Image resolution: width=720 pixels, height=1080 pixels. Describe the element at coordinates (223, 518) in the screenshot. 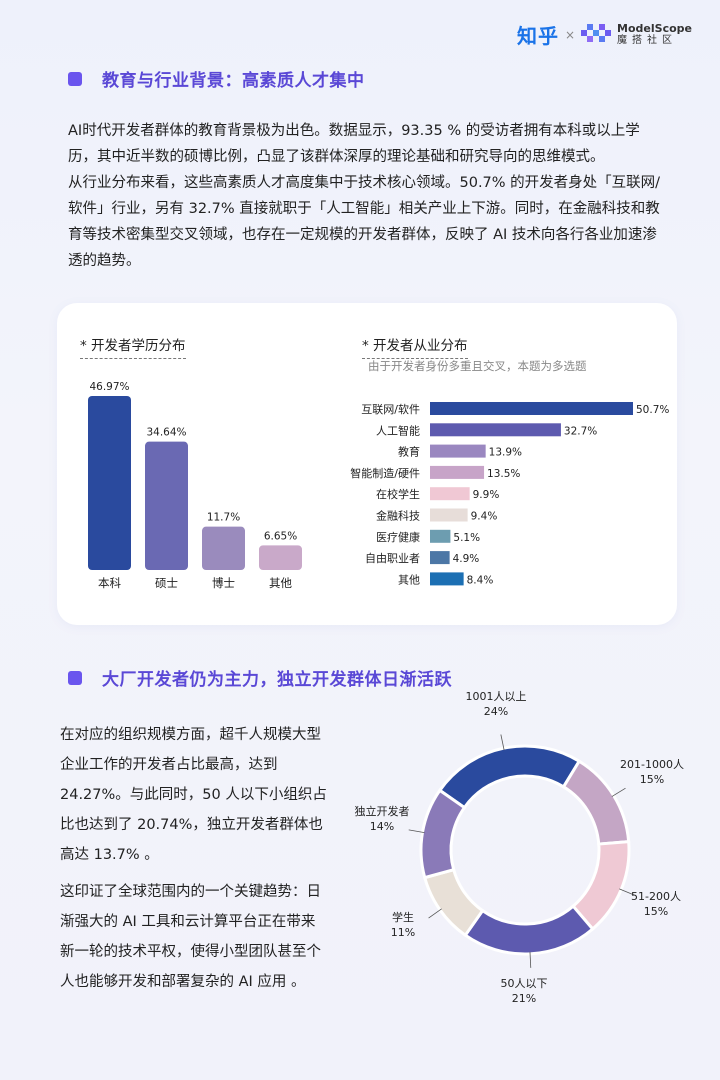

I see `education-bar-value-label: 11.7%` at that location.